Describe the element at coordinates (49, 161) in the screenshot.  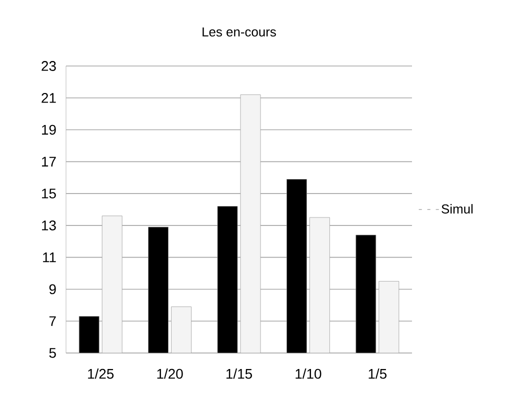
I see `y-tick-label: 17` at that location.